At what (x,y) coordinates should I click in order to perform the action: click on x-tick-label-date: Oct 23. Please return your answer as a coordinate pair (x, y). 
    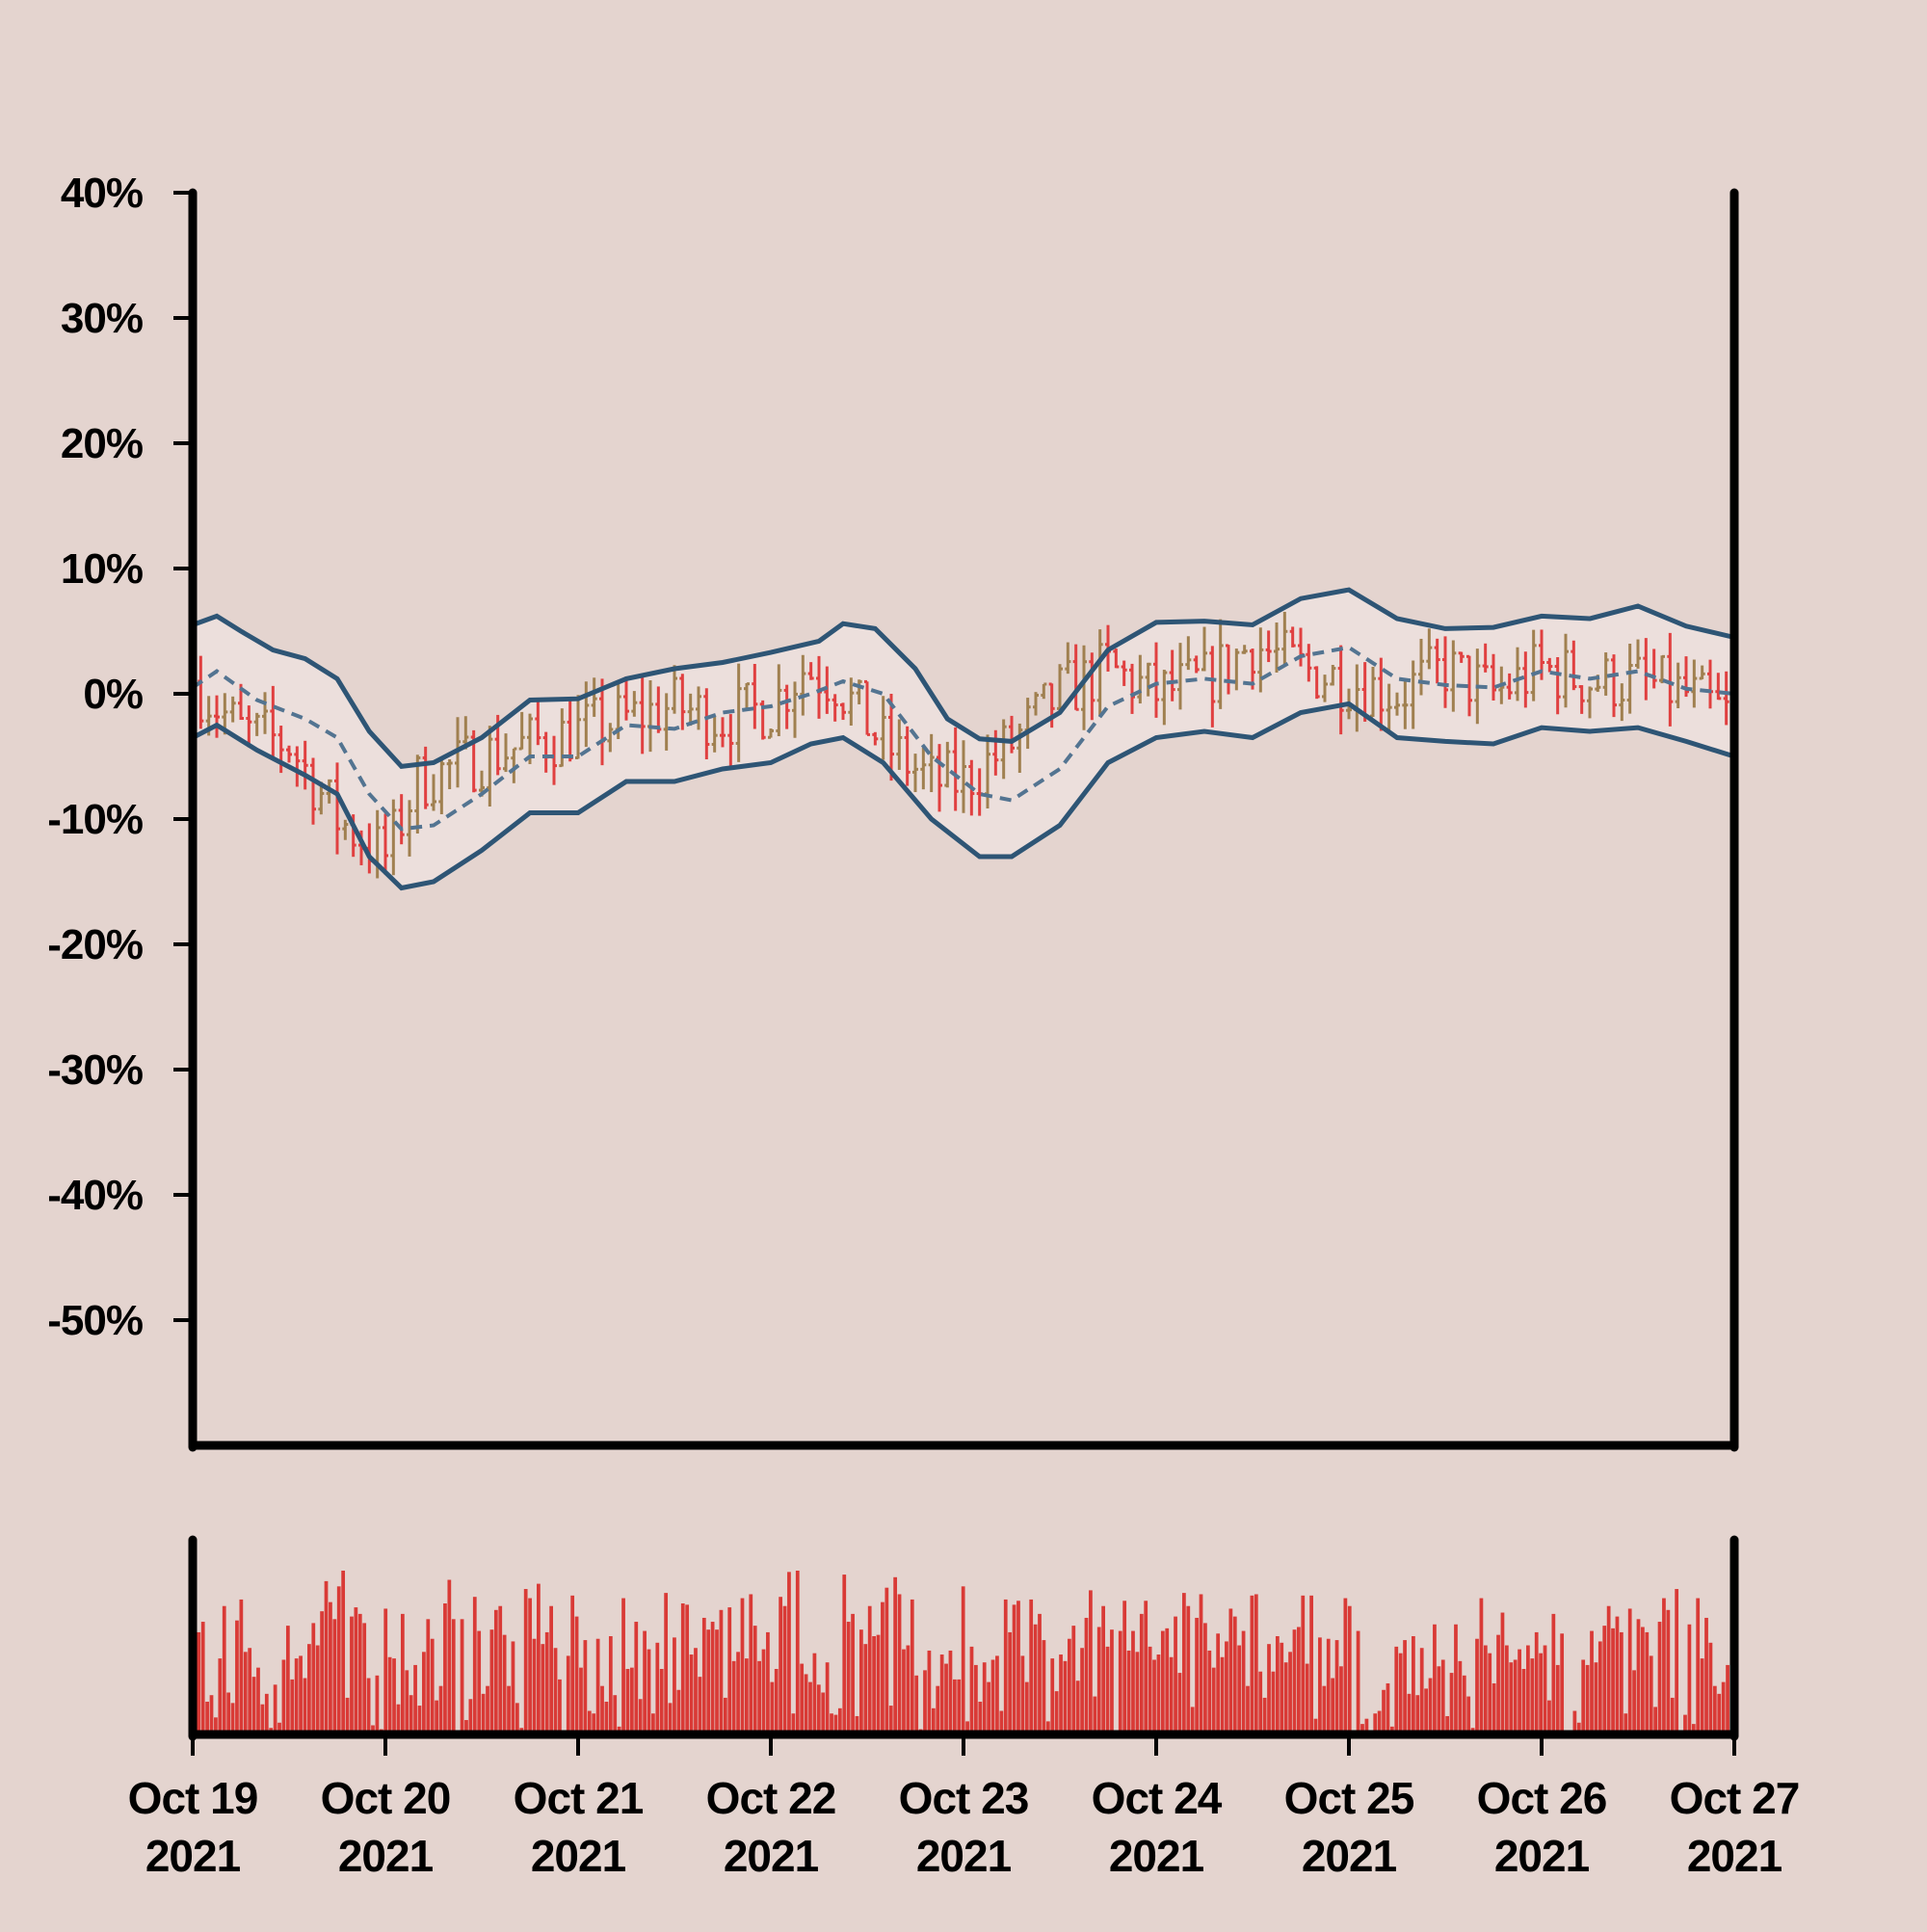
    Looking at the image, I should click on (964, 1798).